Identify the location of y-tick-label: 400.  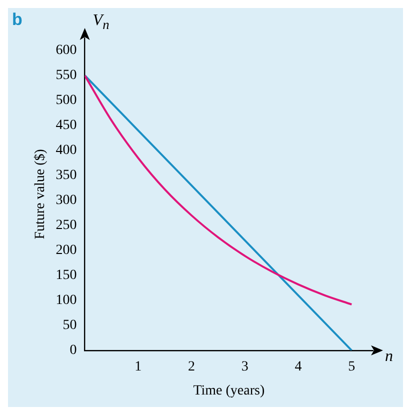
(66, 150).